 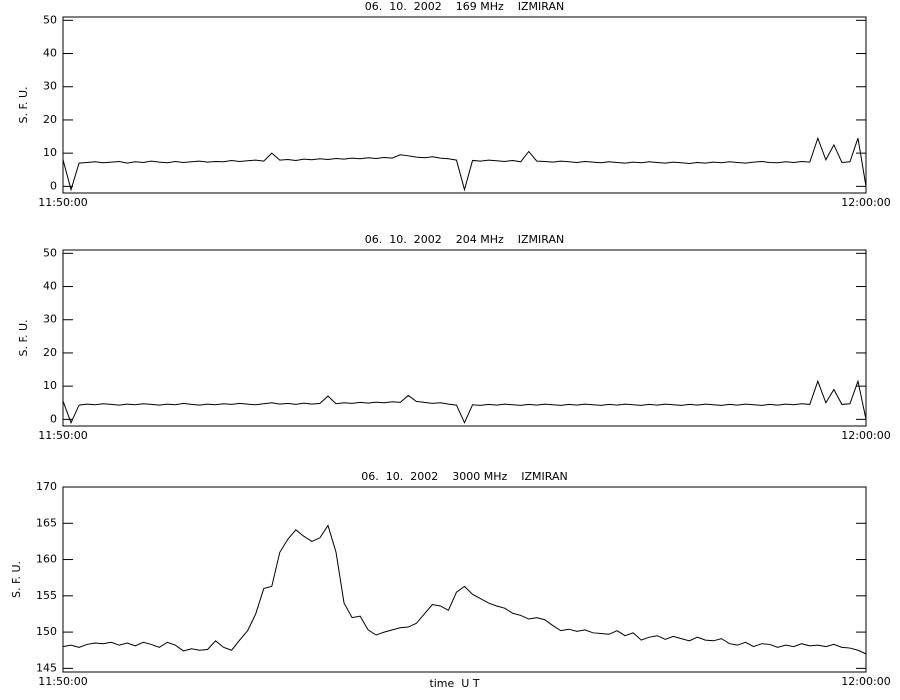 What do you see at coordinates (46, 595) in the screenshot?
I see `y-tick-label: 155` at bounding box center [46, 595].